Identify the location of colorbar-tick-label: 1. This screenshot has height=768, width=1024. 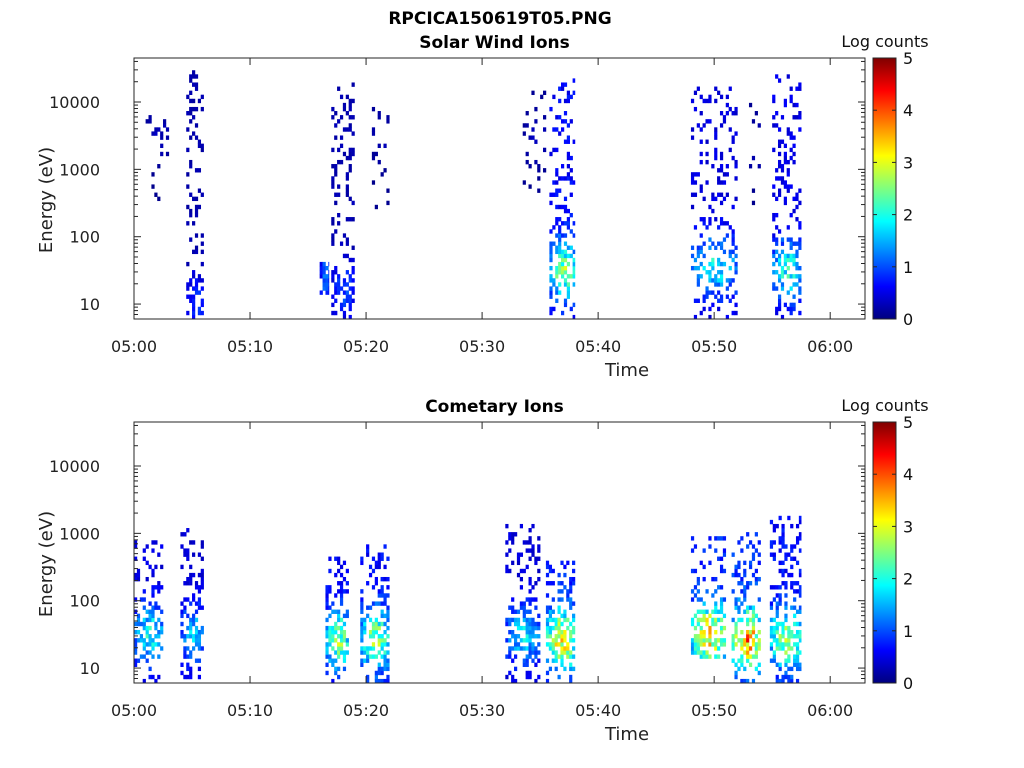
(908, 267).